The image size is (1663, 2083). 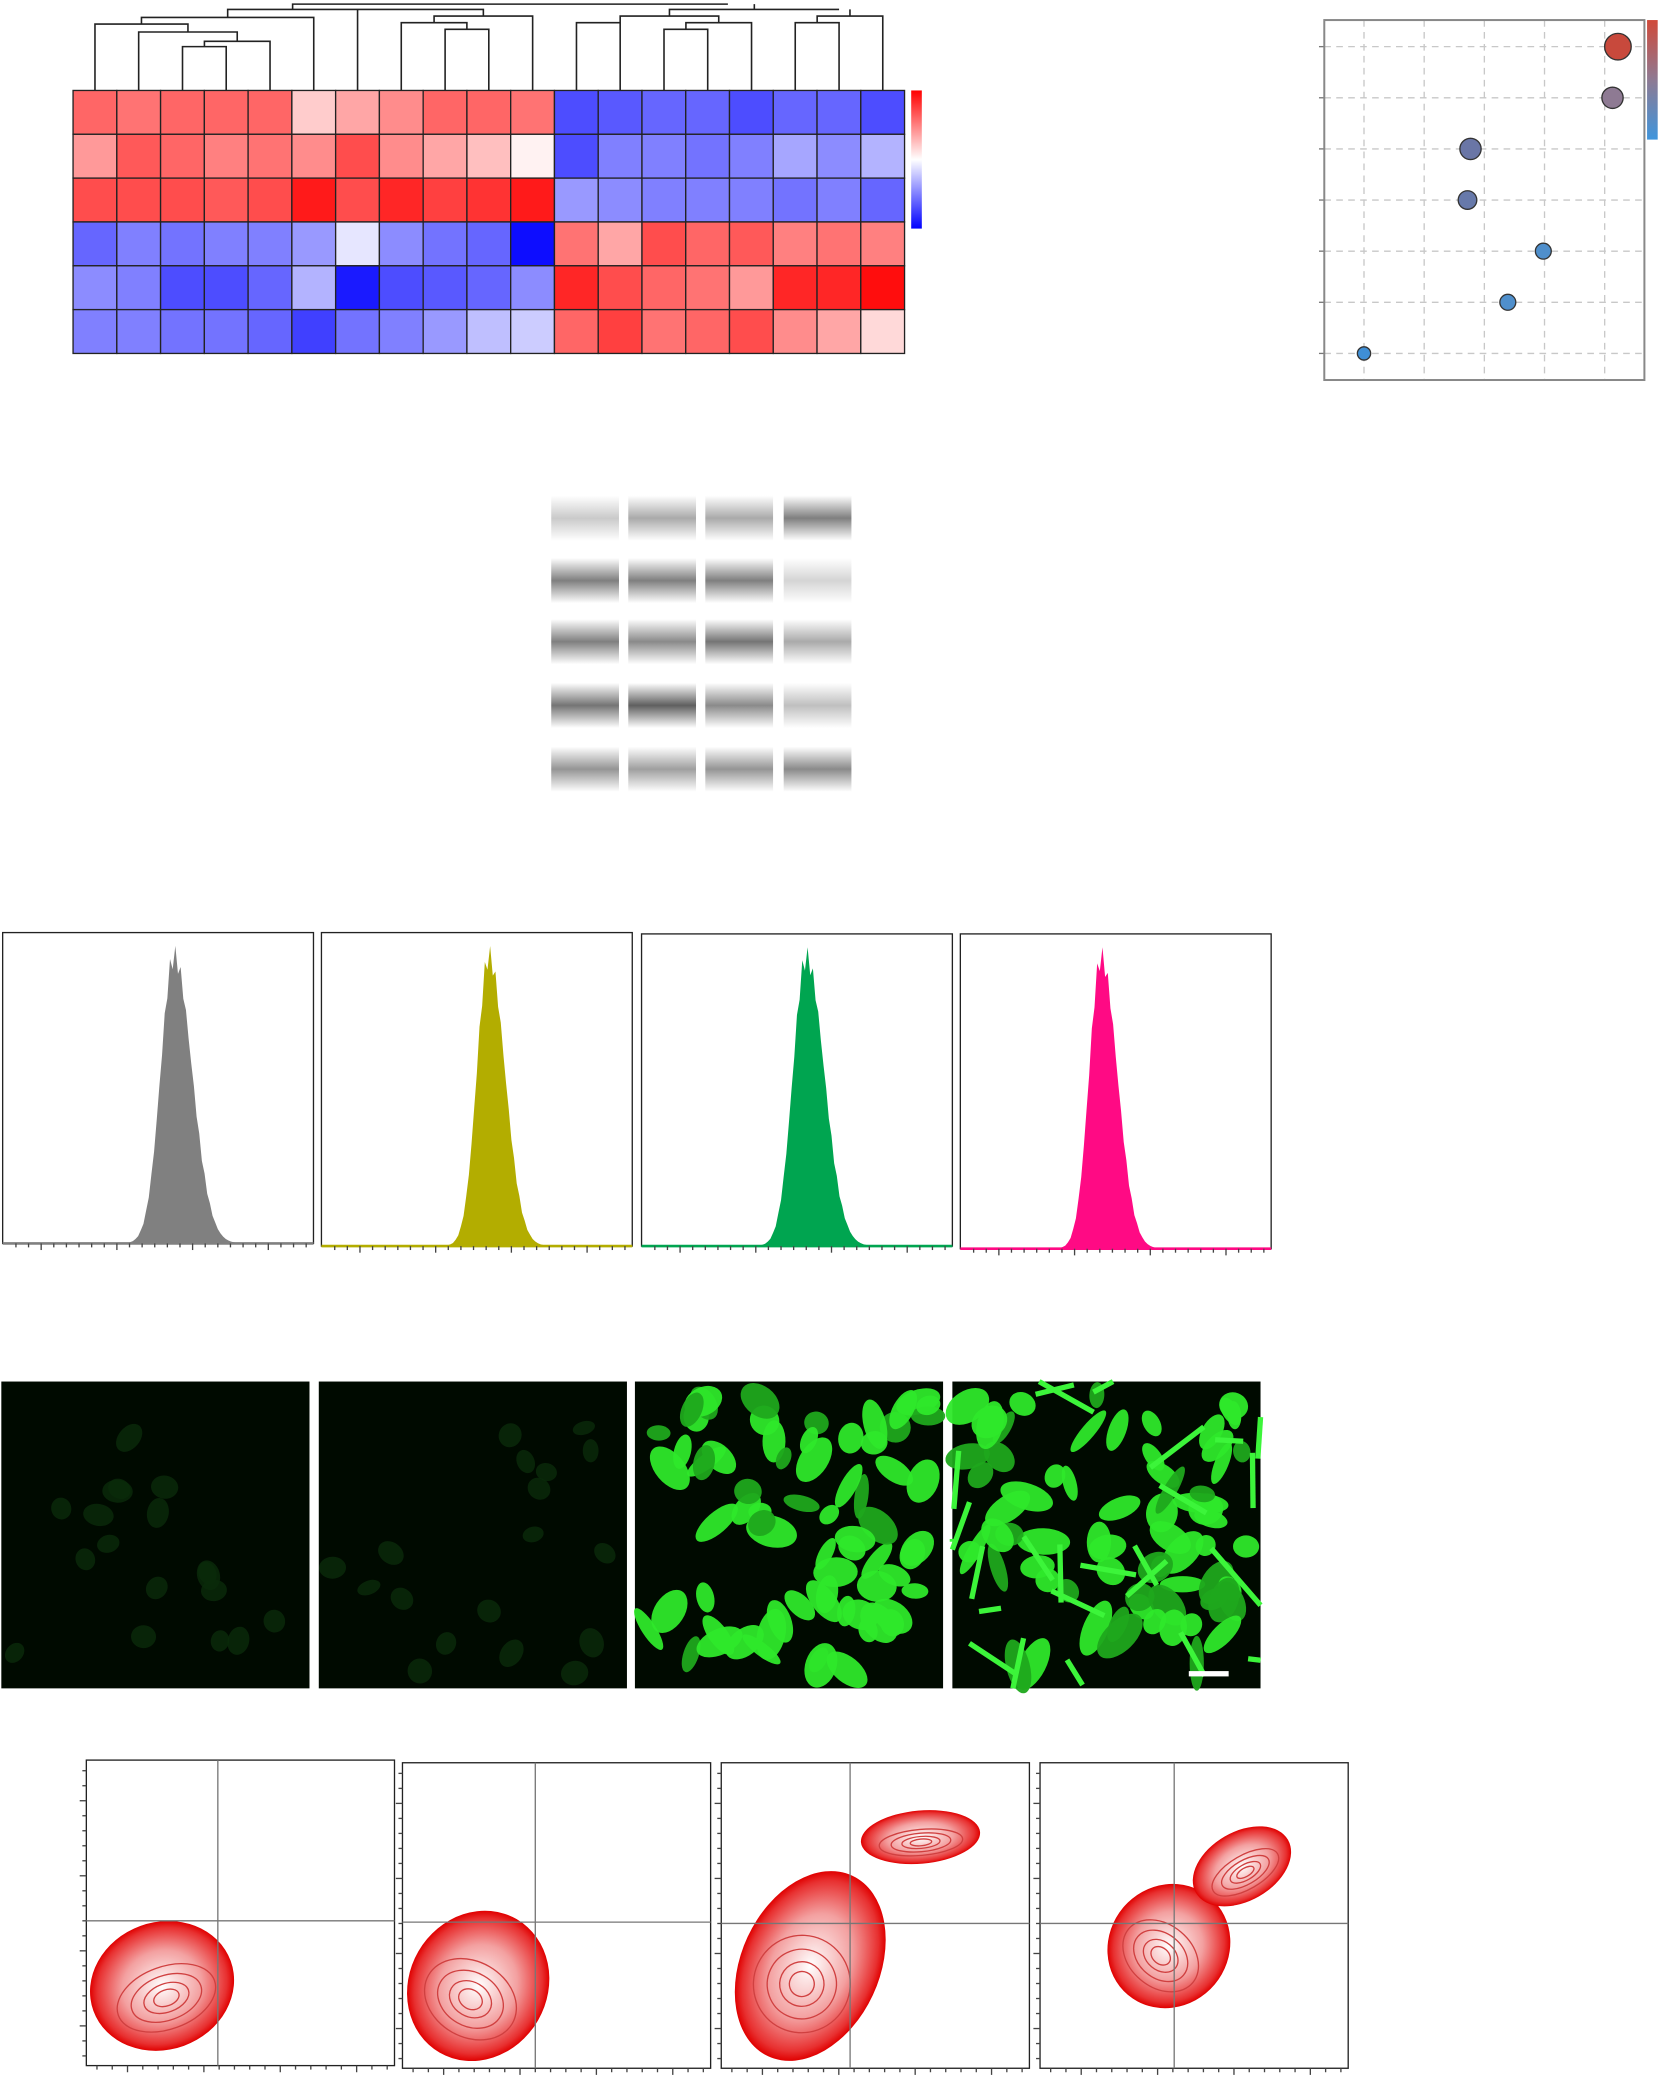 I want to click on western-blot, so click(x=701, y=643).